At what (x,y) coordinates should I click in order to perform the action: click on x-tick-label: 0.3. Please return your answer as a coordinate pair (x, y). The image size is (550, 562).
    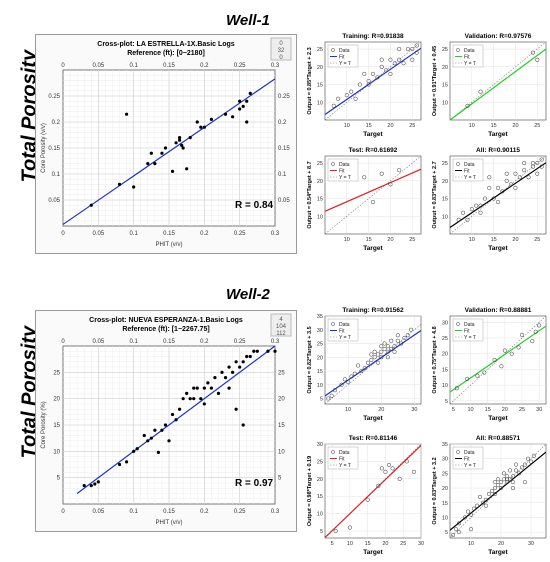
    Looking at the image, I should click on (275, 234).